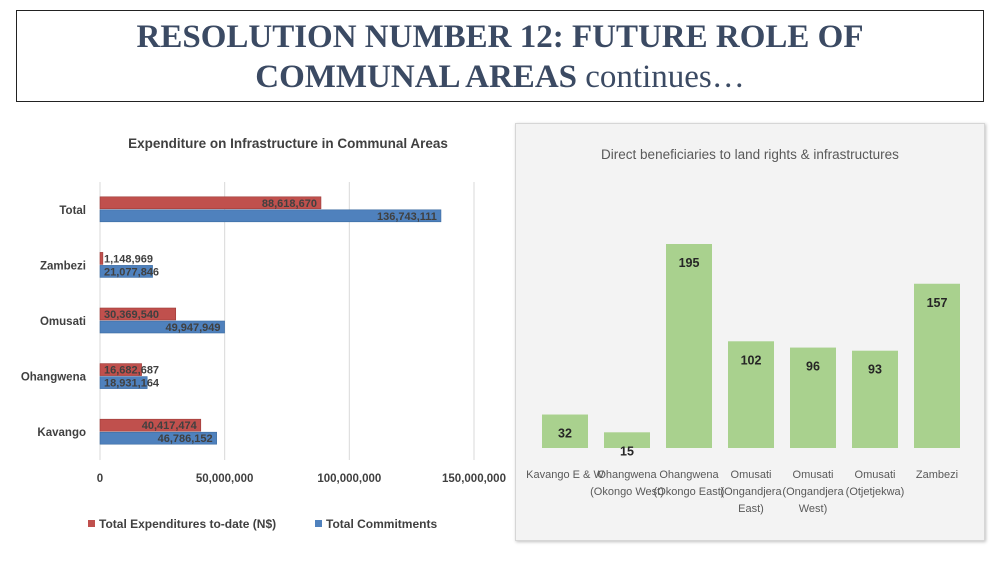 This screenshot has width=1000, height=563. What do you see at coordinates (689, 492) in the screenshot?
I see `category-label: (Okongo East)` at bounding box center [689, 492].